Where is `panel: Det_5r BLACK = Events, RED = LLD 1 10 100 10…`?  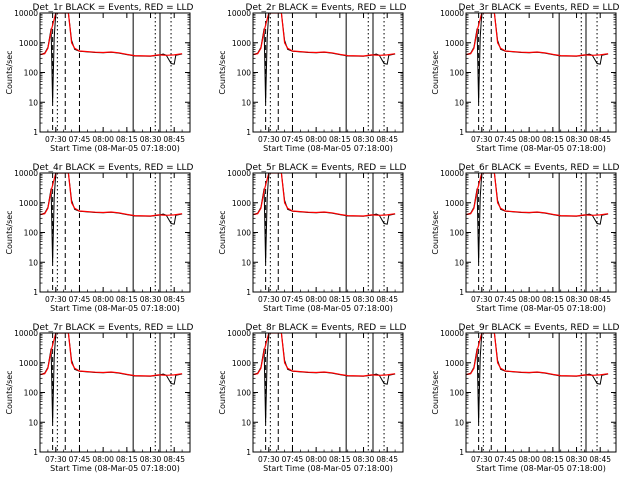
panel: Det_5r BLACK = Events, RED = LLD 1 10 100 10… is located at coordinates (312, 238).